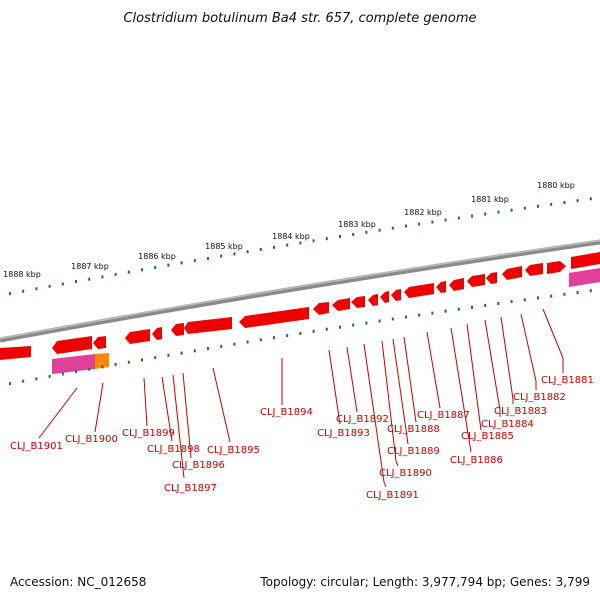  What do you see at coordinates (90, 266) in the screenshot?
I see `kbp-label-1887: 1887 kbp` at bounding box center [90, 266].